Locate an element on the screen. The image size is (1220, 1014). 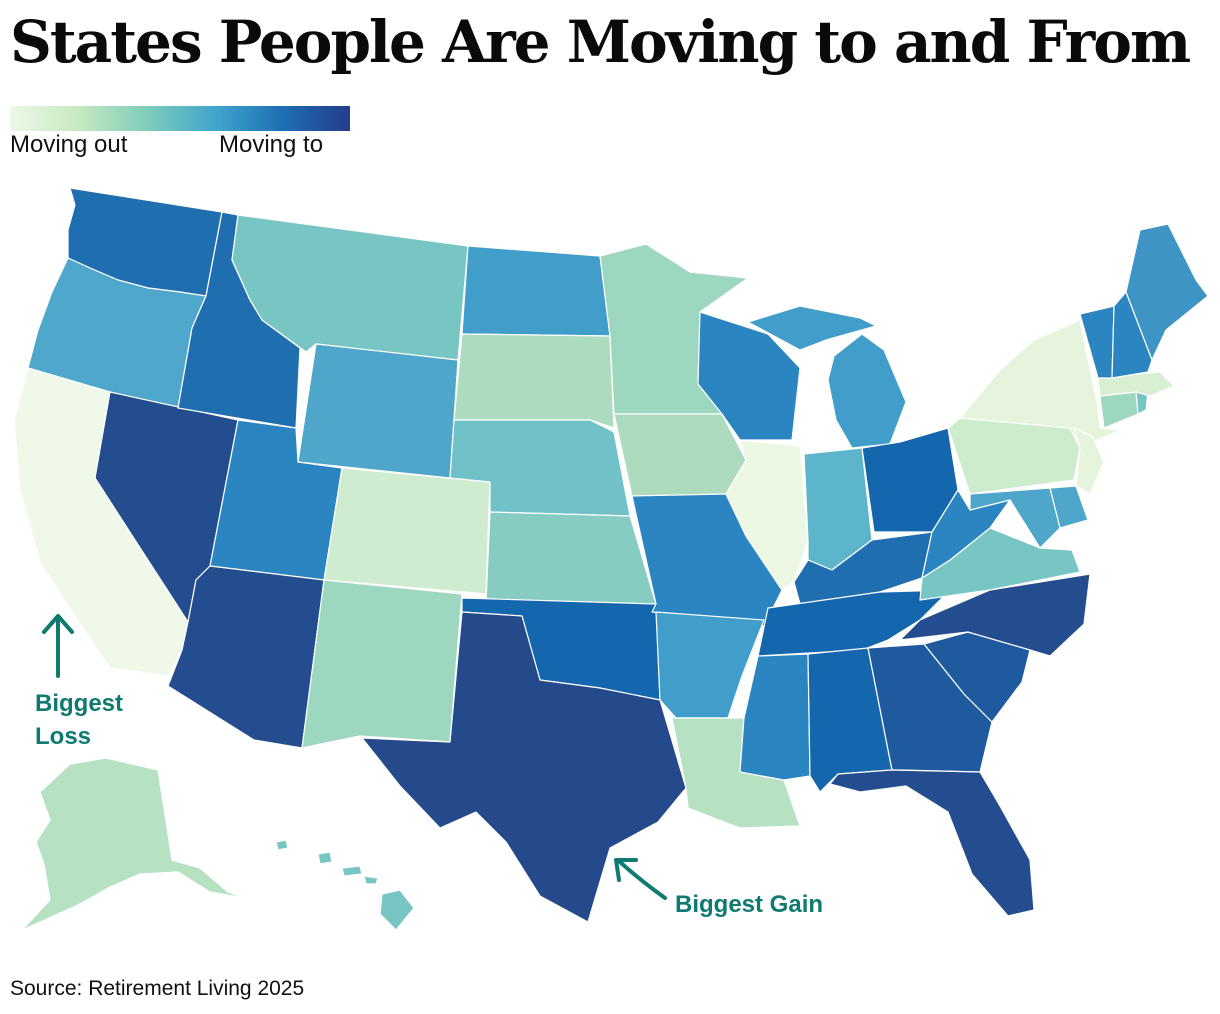
state-alaska is located at coordinates (133, 844).